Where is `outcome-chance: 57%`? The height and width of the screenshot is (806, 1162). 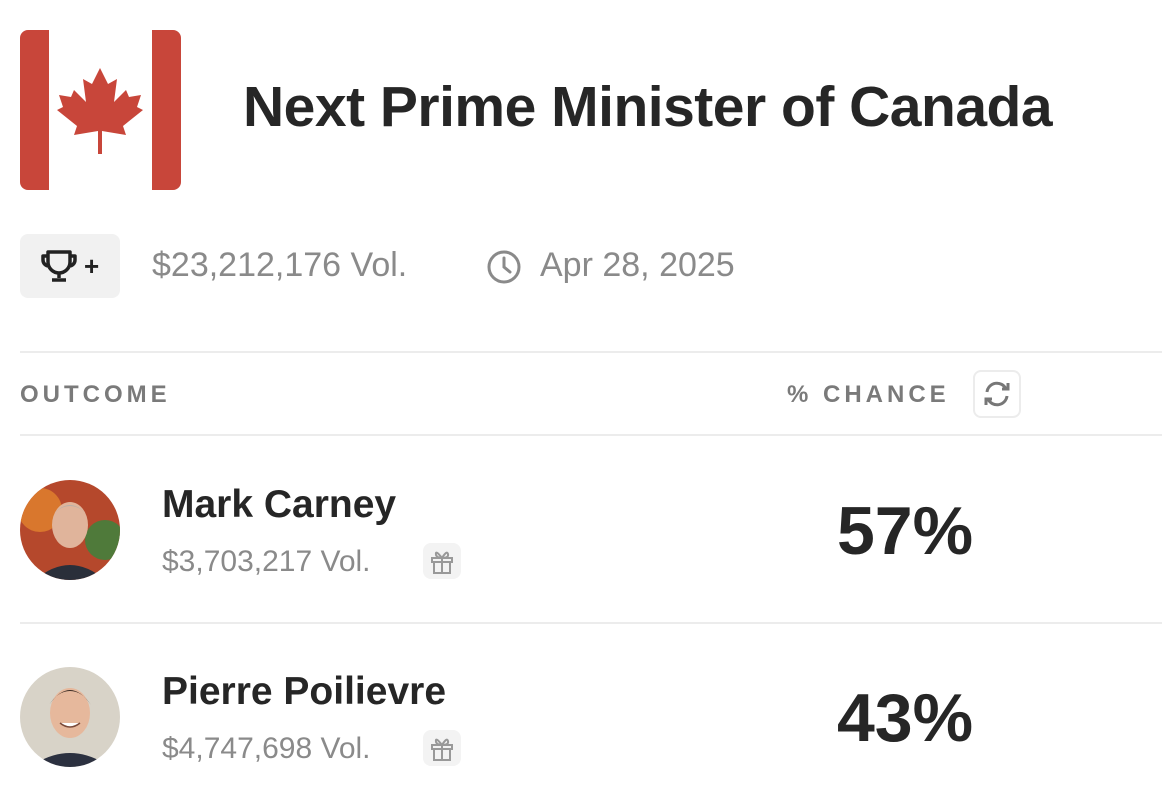
outcome-chance: 57% is located at coordinates (905, 531).